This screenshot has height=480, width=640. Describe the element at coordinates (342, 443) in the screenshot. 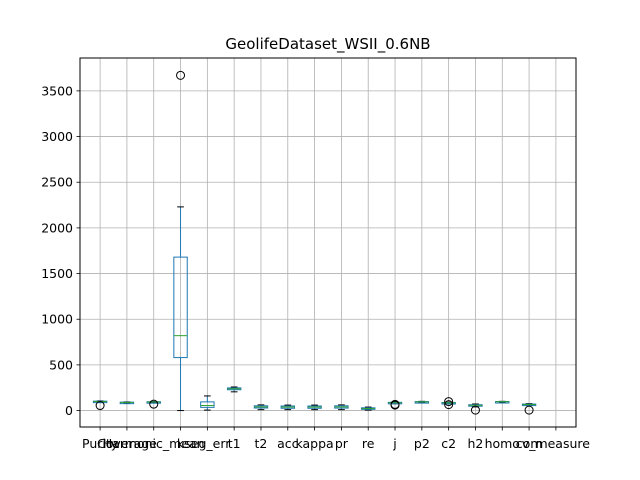

I see `x-tick-label: pr` at that location.